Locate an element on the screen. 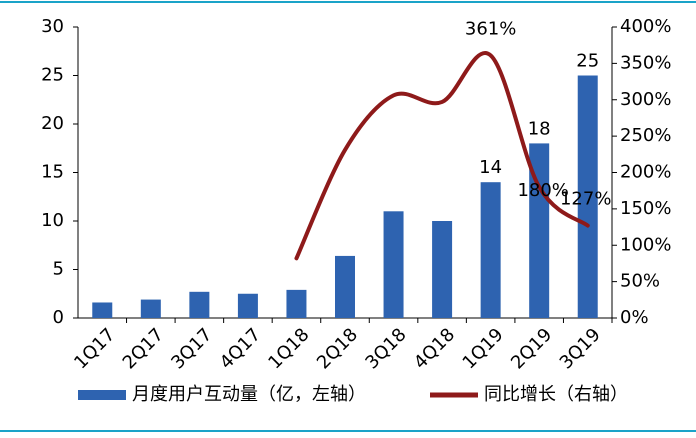 This screenshot has height=438, width=696. y-tick-label: 25 is located at coordinates (52, 75).